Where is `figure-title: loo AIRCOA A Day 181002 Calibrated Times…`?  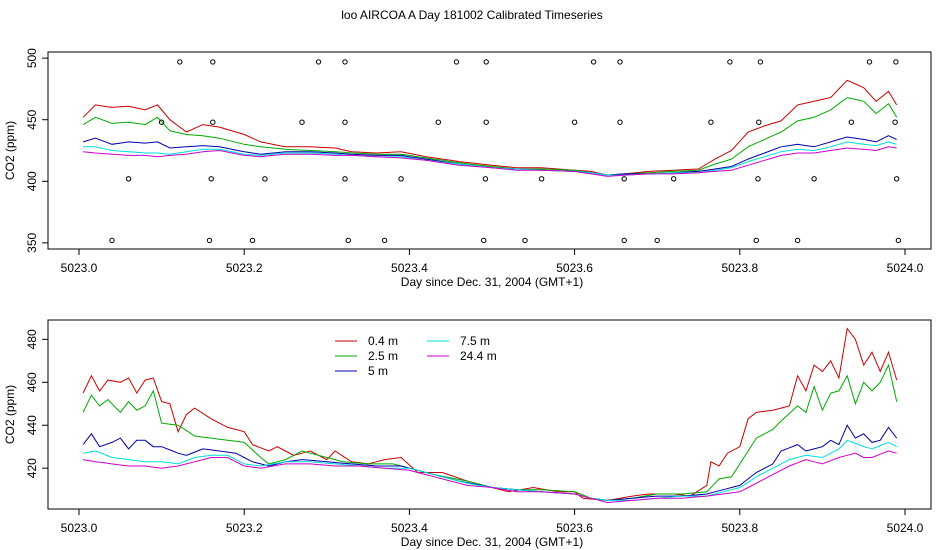
figure-title: loo AIRCOA A Day 181002 Calibrated Times… is located at coordinates (471, 15).